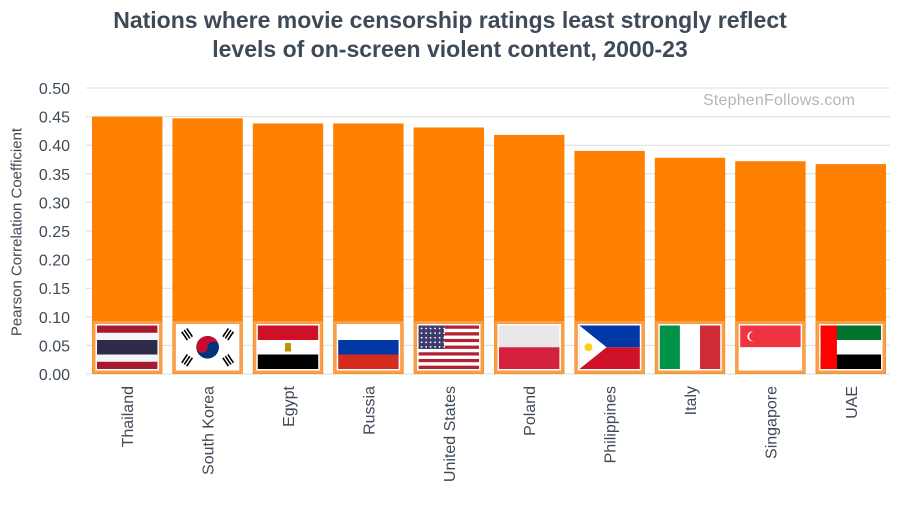  I want to click on south-korea-flag, so click(207, 347).